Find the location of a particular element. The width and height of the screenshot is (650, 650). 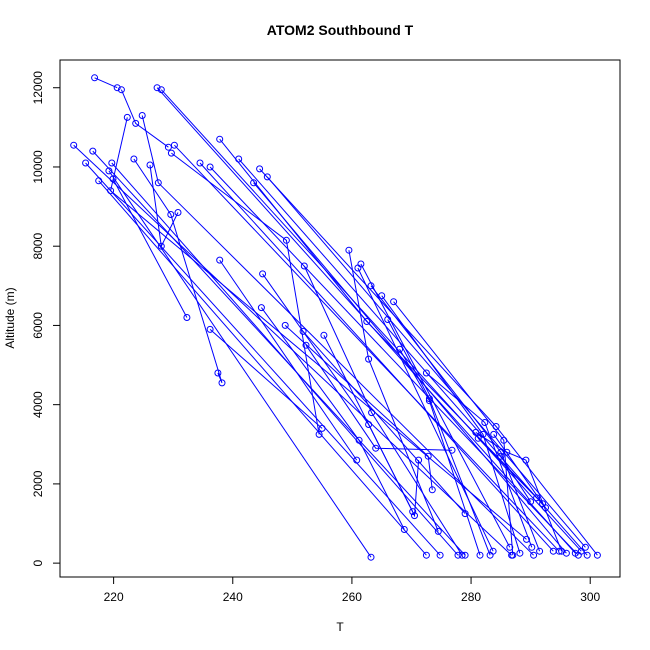

y-tick-label: 2000 is located at coordinates (38, 483).